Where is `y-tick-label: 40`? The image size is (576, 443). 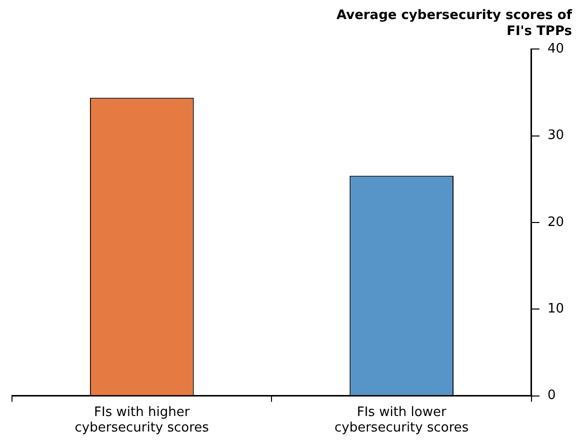 y-tick-label: 40 is located at coordinates (555, 49).